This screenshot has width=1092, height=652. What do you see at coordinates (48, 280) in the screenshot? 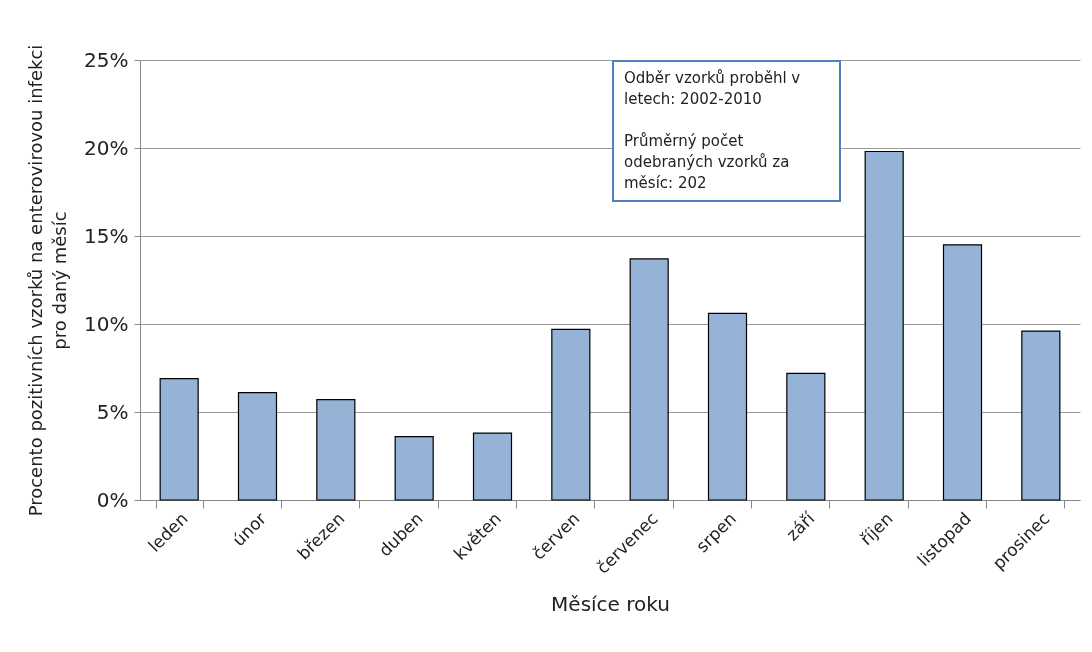
I see `y-axis-title: Procento pozitivních vzorků na enterovirovou infekci pro daný měsíc` at bounding box center [48, 280].